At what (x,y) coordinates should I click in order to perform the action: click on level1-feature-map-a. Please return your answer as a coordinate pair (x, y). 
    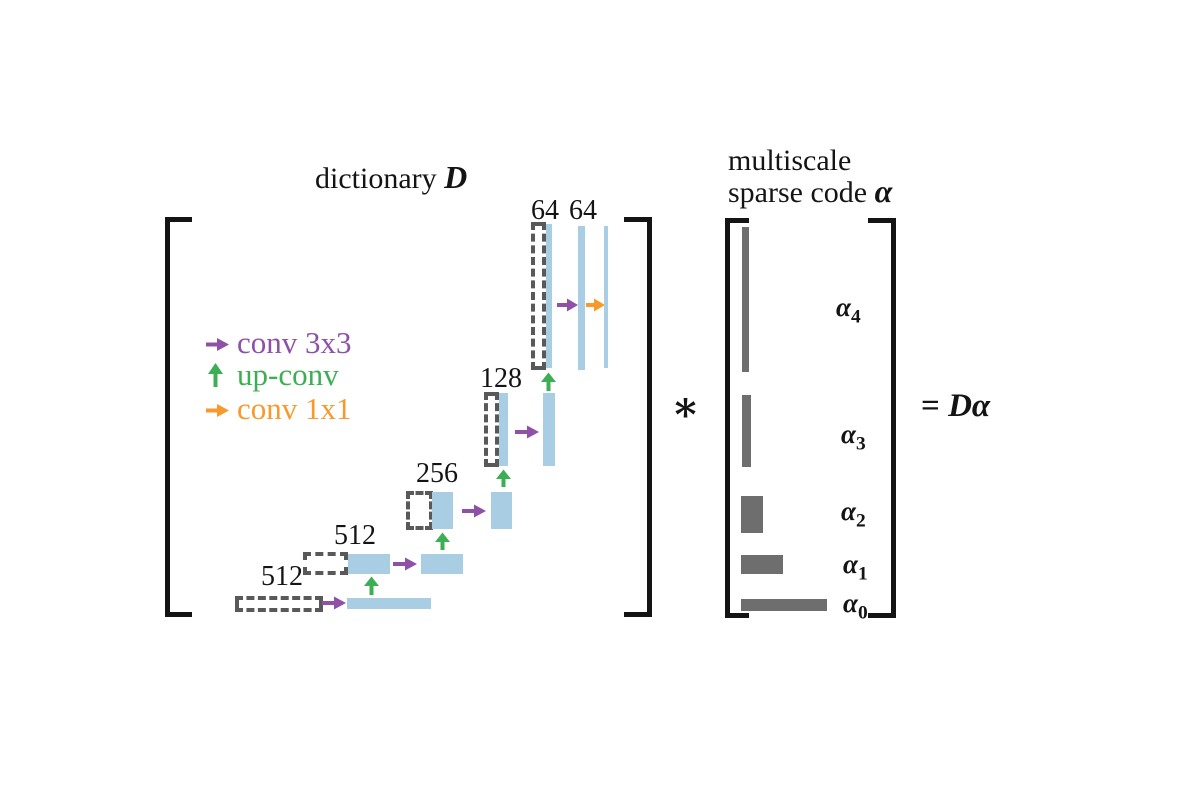
    Looking at the image, I should click on (369, 564).